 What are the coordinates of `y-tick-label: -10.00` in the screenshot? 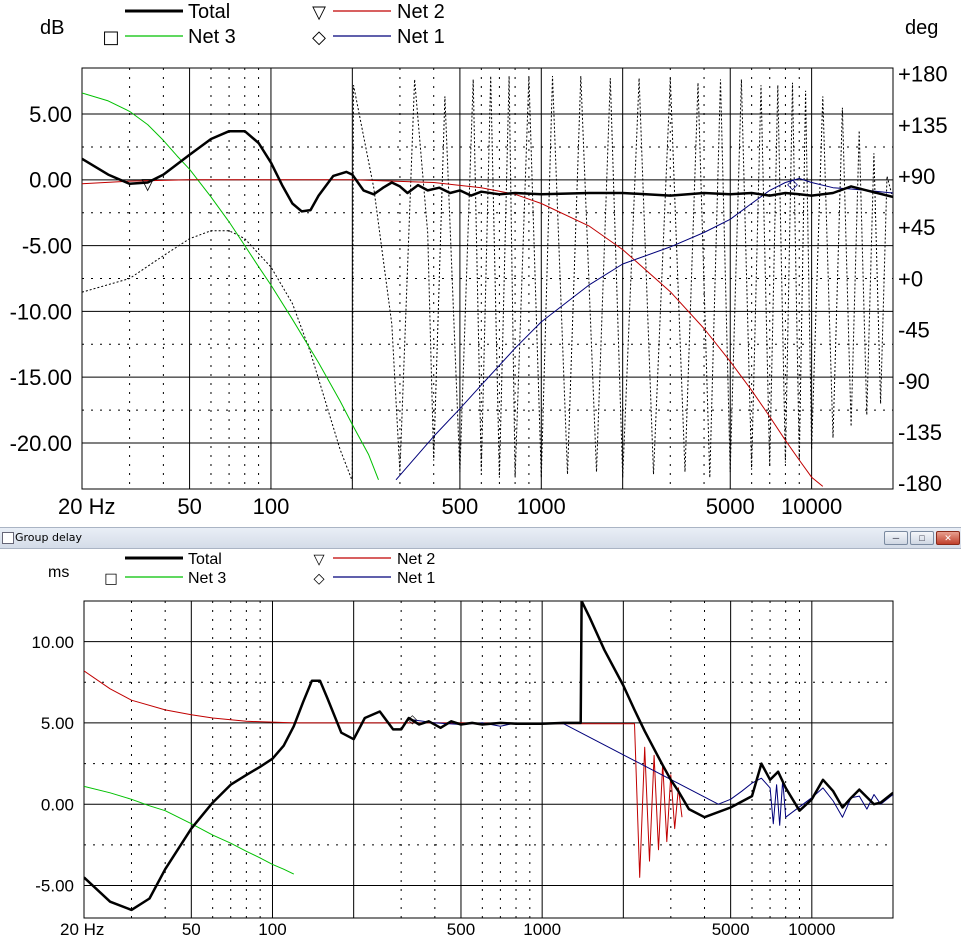 It's located at (41, 311).